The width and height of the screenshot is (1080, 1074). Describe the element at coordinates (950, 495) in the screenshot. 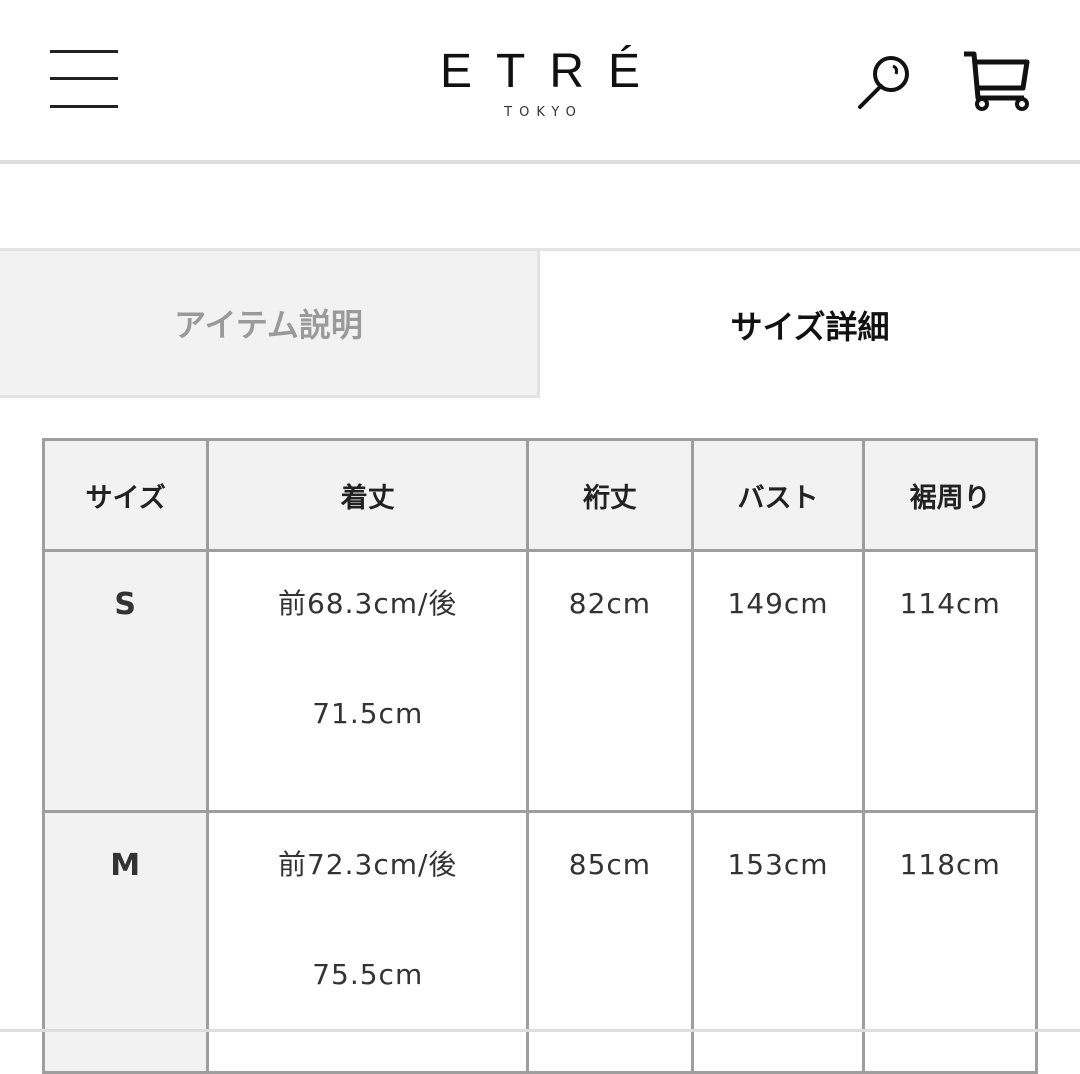

I see `header-hem: 裾周り` at that location.